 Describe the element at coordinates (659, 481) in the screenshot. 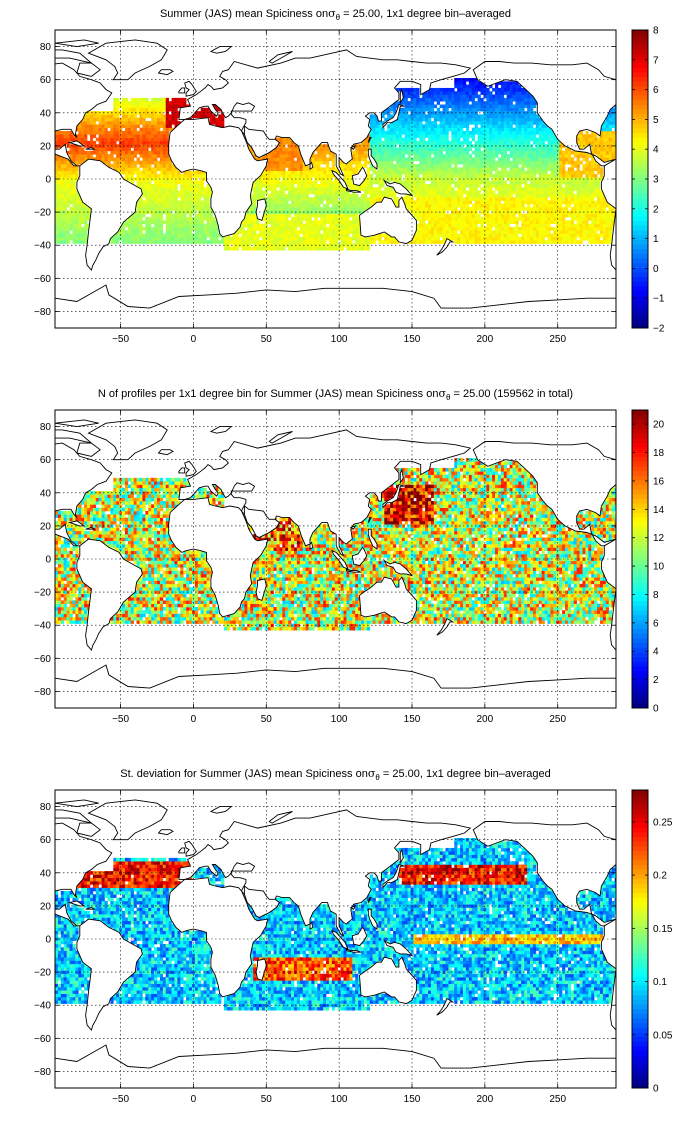

I see `colorbar-tick-label: 16` at that location.